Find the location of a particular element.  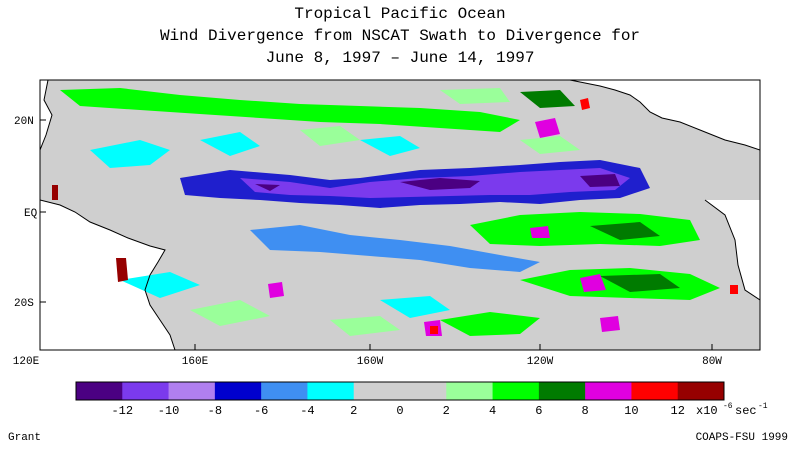

footer-author: Grant is located at coordinates (25, 438).